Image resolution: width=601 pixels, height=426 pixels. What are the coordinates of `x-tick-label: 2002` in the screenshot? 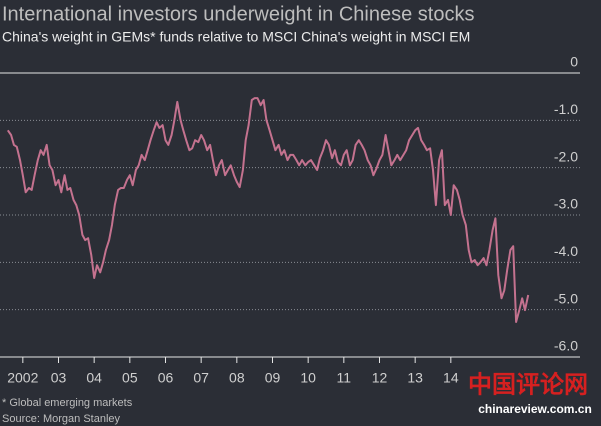 It's located at (22, 378).